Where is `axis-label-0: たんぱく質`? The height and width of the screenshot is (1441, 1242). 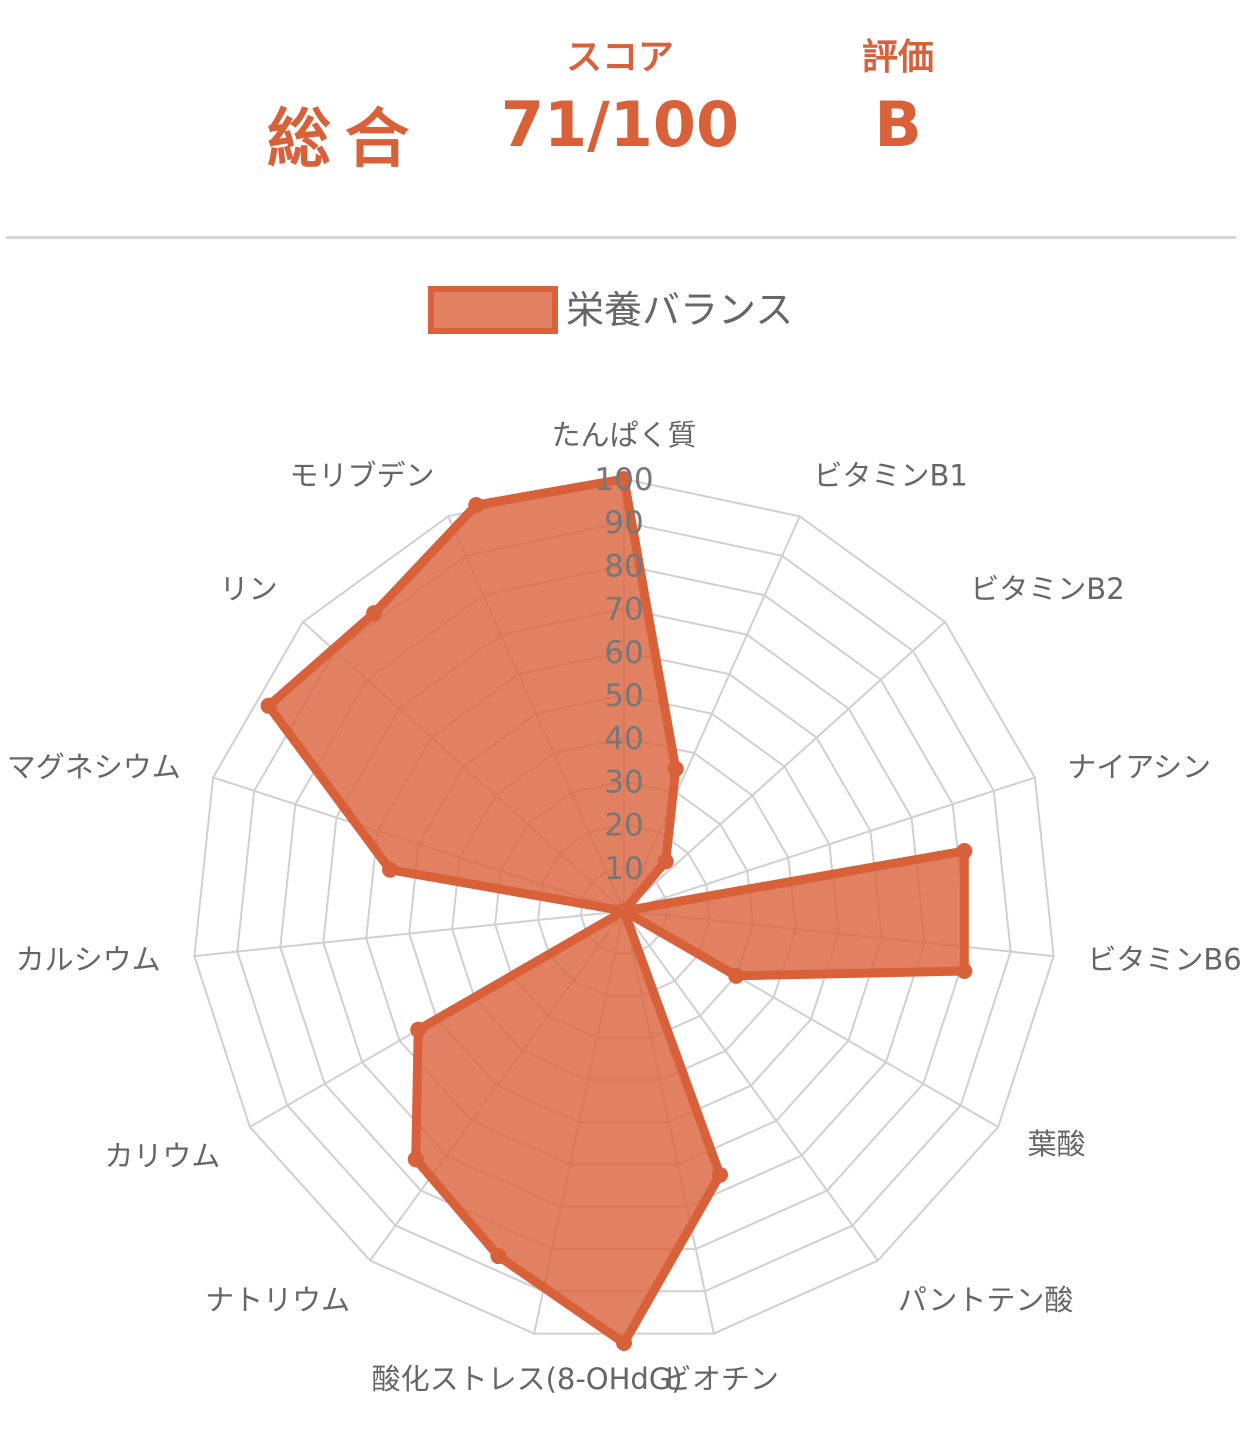
axis-label-0: たんぱく質 is located at coordinates (623, 435).